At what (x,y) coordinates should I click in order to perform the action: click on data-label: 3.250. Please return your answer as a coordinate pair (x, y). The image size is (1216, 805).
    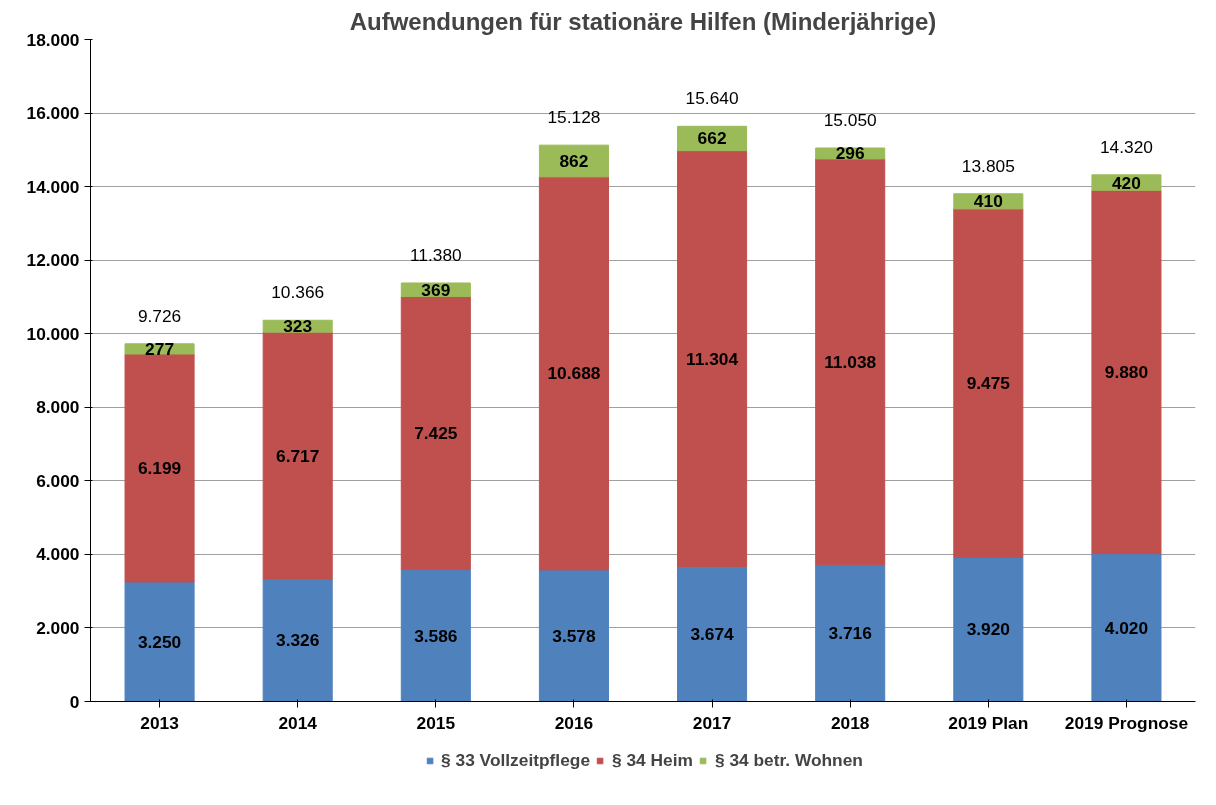
    Looking at the image, I should click on (159, 641).